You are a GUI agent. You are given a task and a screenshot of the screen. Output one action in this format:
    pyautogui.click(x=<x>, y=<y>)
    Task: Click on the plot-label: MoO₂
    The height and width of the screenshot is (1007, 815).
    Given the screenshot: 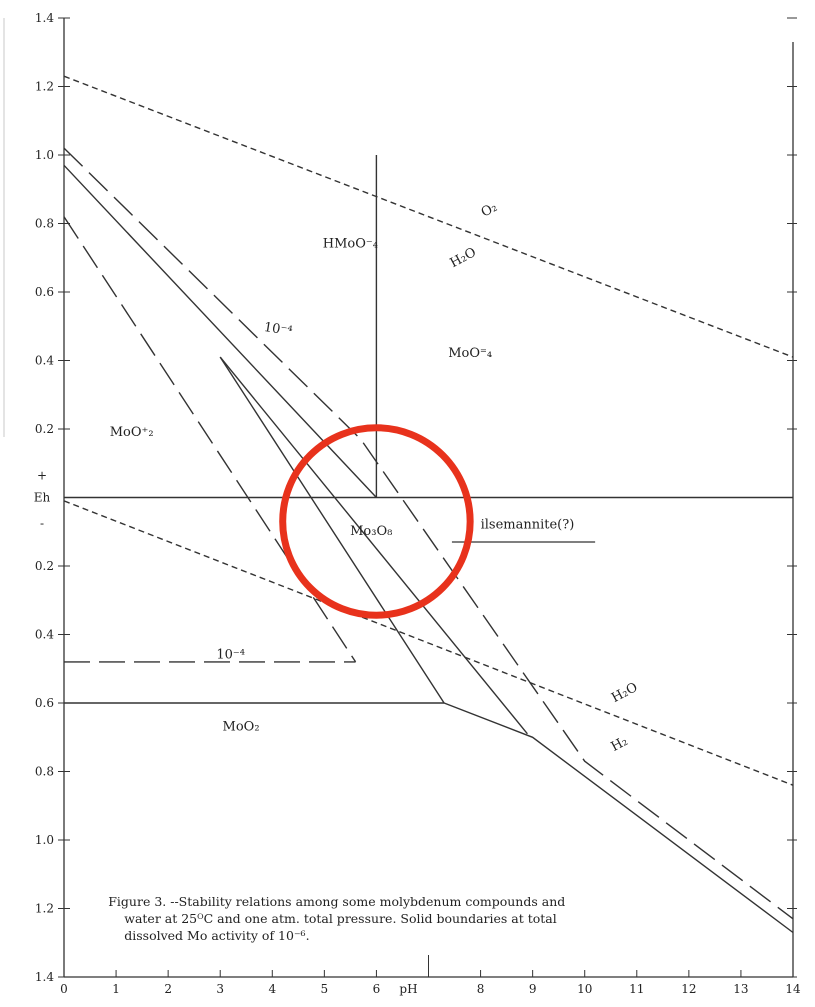 What is the action you would take?
    pyautogui.click(x=241, y=726)
    